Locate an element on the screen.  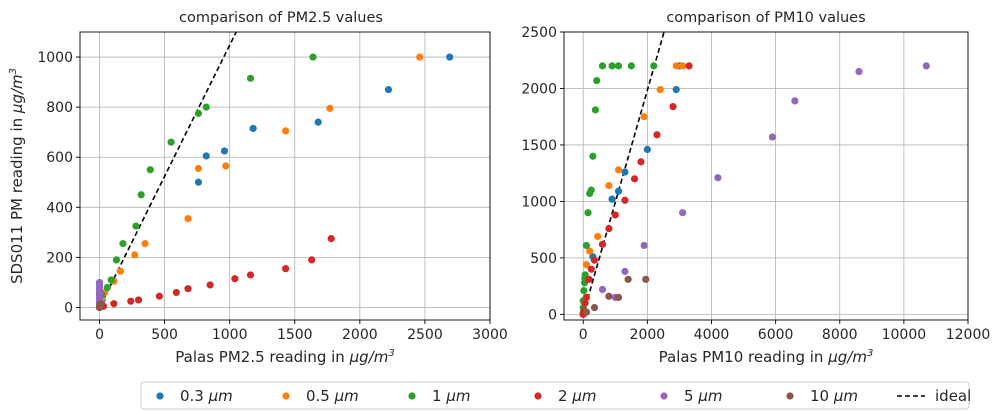
x-tick-label: 2500 is located at coordinates (425, 335).